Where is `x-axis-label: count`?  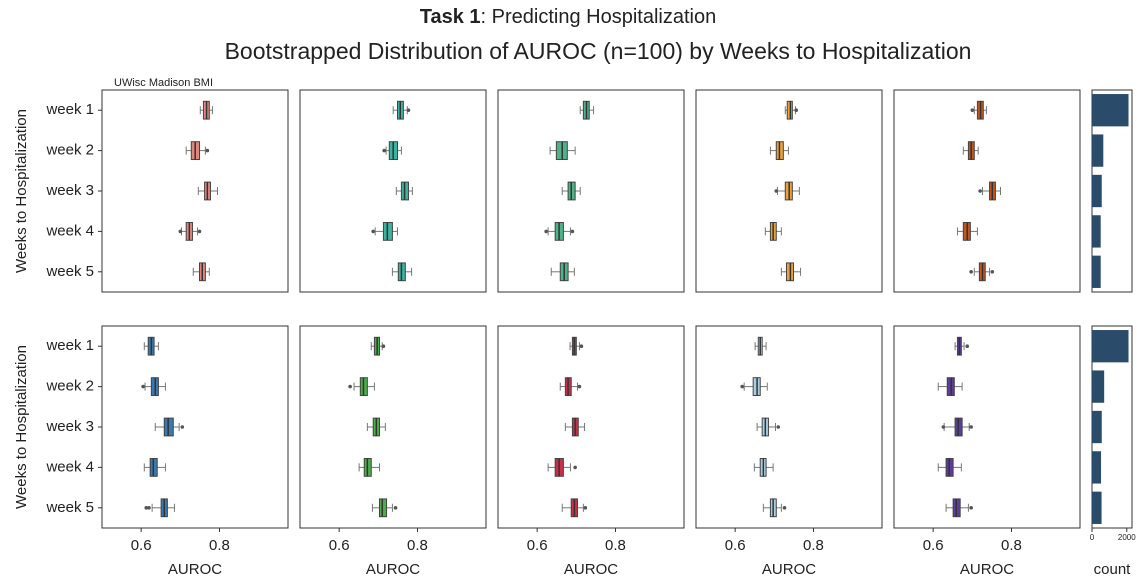 x-axis-label: count is located at coordinates (1113, 569).